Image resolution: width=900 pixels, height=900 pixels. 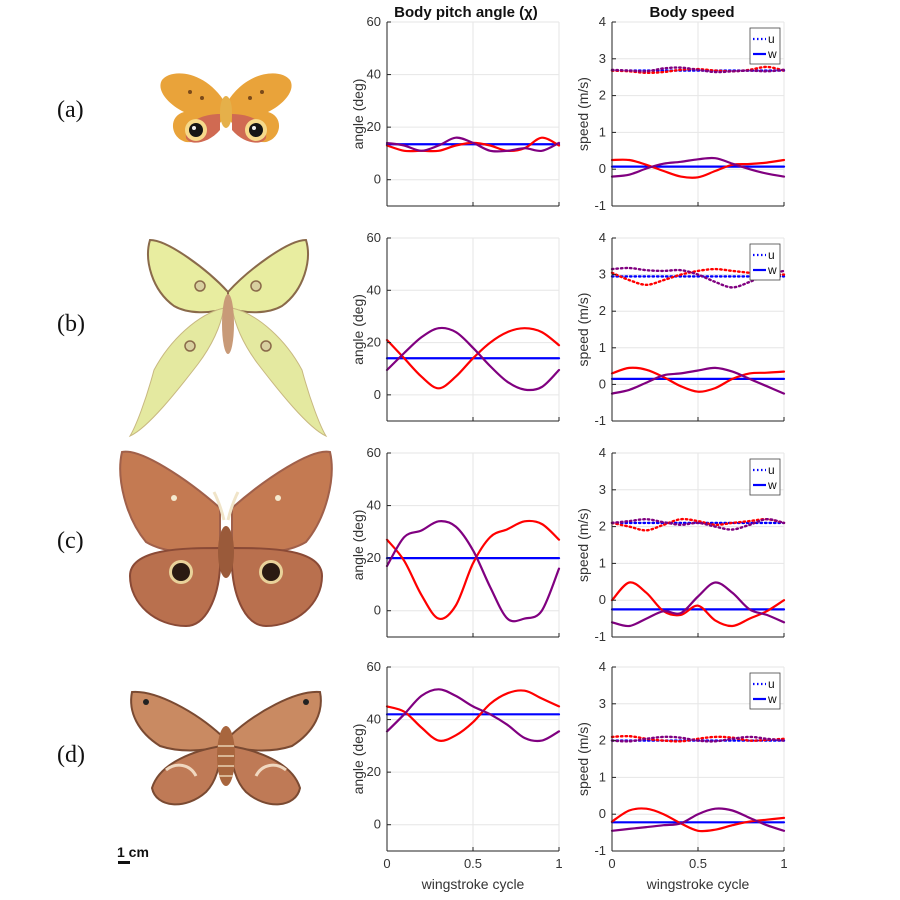 What do you see at coordinates (225, 539) in the screenshot?
I see `polyphemus-moth-icon` at bounding box center [225, 539].